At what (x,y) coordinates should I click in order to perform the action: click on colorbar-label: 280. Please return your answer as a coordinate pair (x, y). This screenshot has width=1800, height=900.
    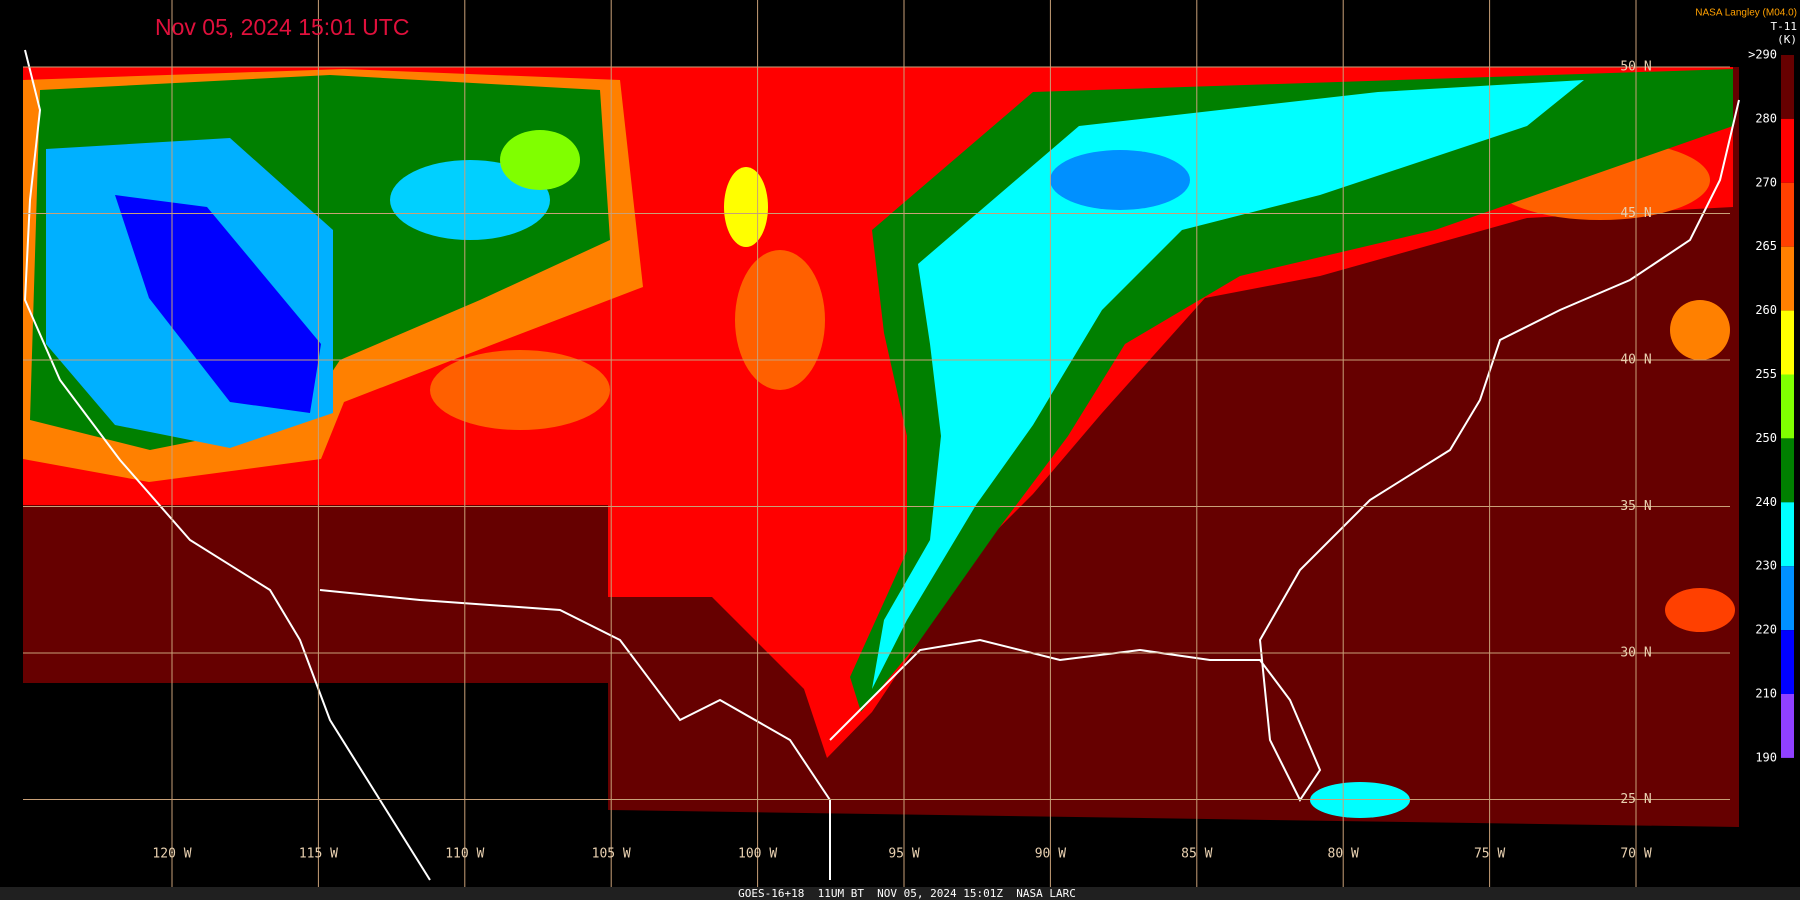
    Looking at the image, I should click on (1766, 118).